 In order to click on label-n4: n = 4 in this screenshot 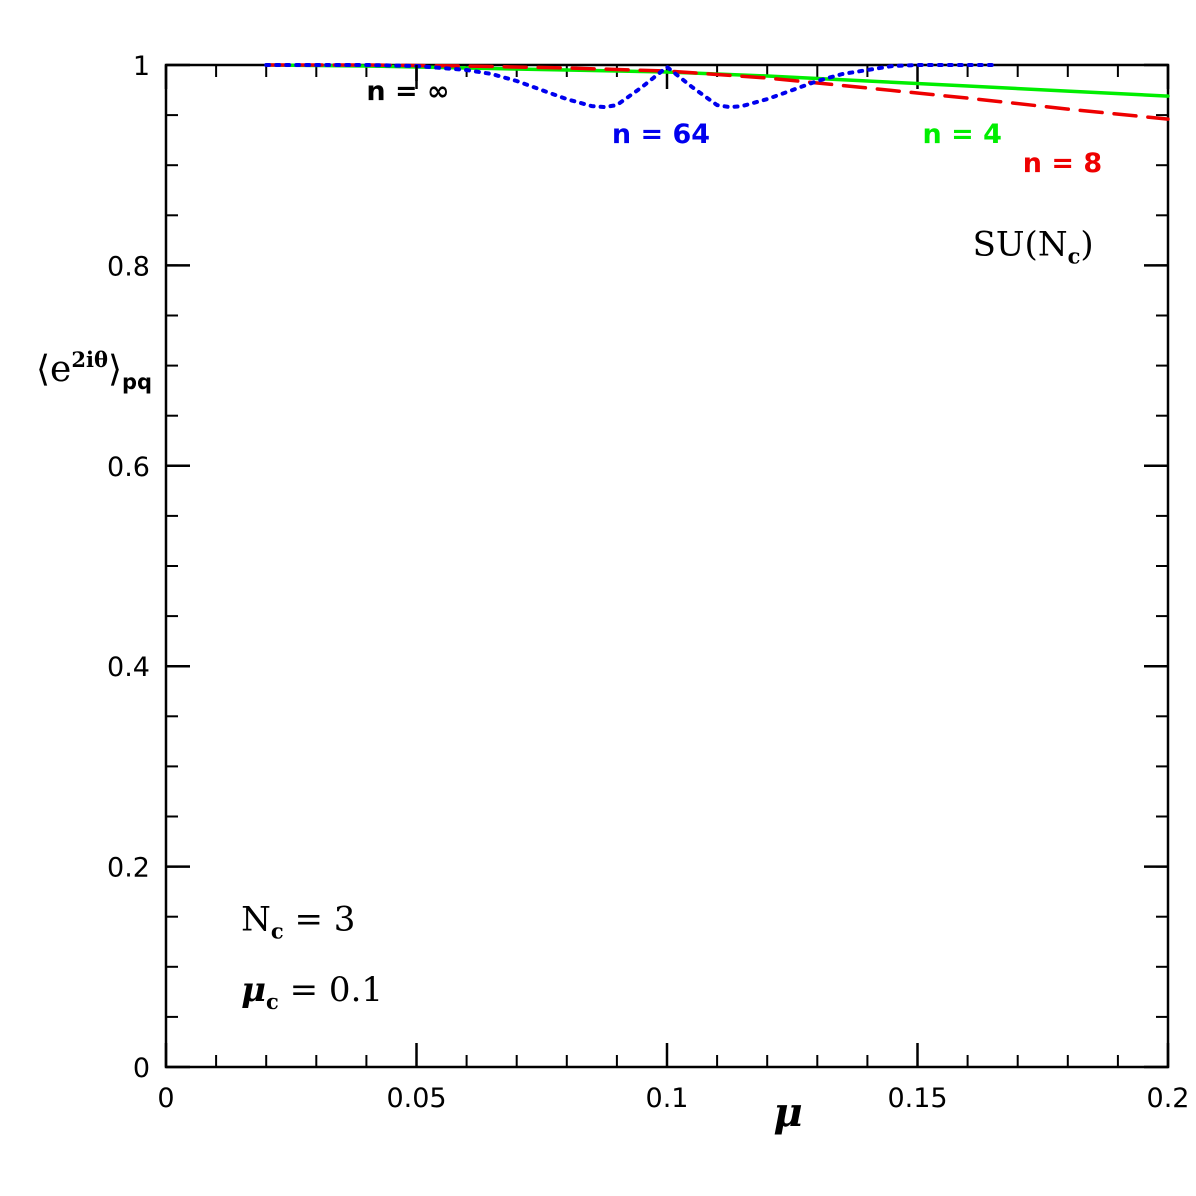, I will do `click(962, 134)`.